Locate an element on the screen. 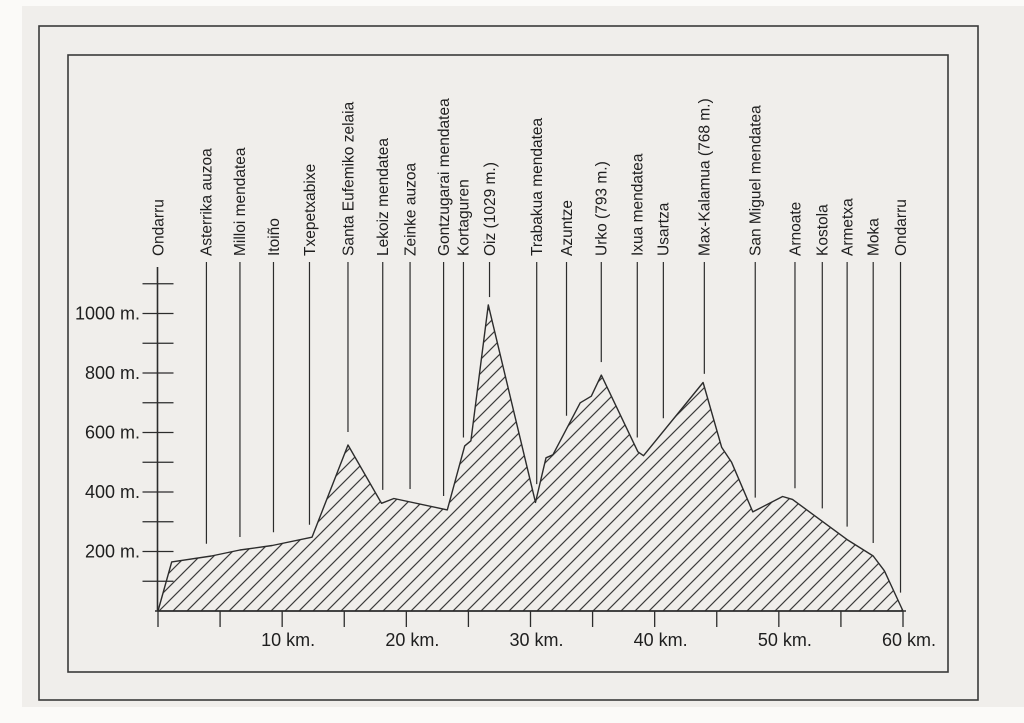  station-label: Milloi mendatea is located at coordinates (240, 201).